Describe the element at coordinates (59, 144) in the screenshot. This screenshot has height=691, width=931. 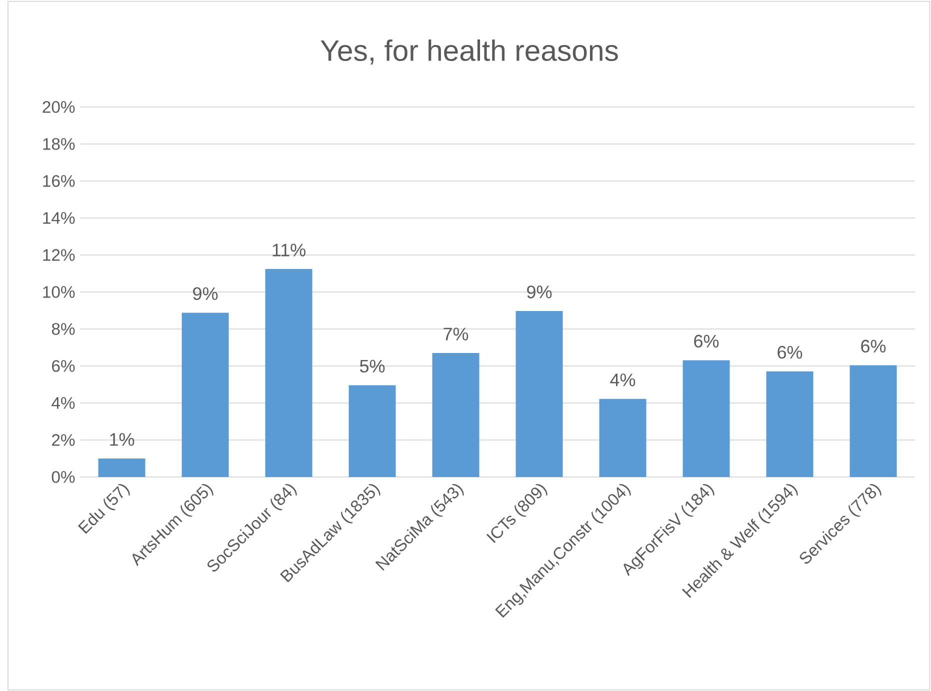
I see `y-tick-label: 18%` at that location.